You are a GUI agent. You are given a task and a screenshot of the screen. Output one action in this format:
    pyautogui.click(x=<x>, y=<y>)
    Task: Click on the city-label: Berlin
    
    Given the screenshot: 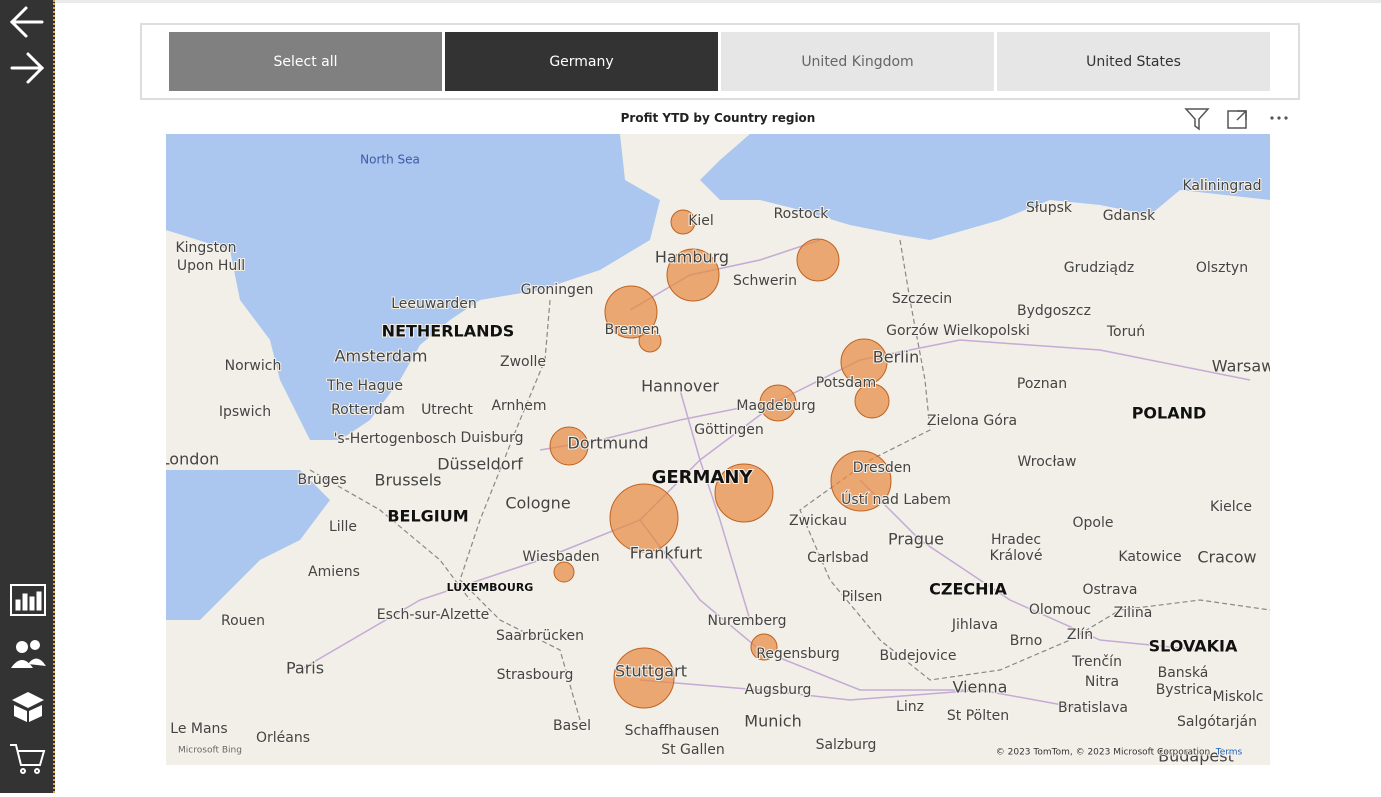 What is the action you would take?
    pyautogui.click(x=896, y=357)
    